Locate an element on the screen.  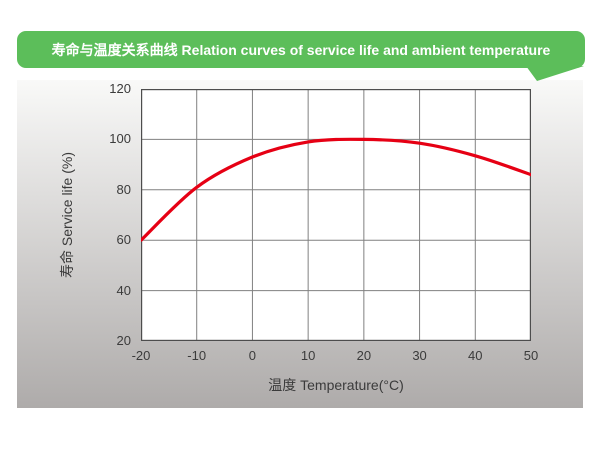
y-tick-label: 100 is located at coordinates (120, 139).